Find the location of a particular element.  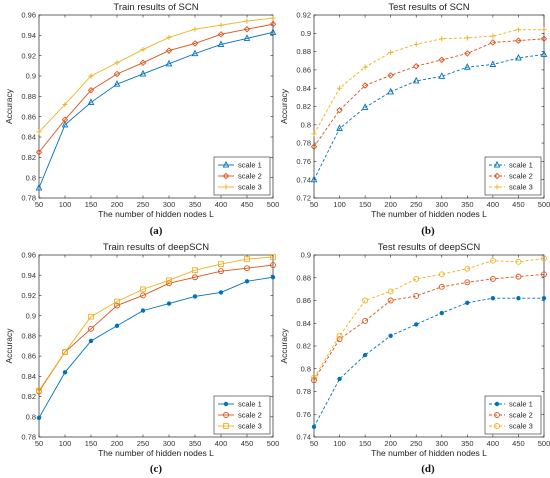

y-tick-label: 0.72 is located at coordinates (303, 198).